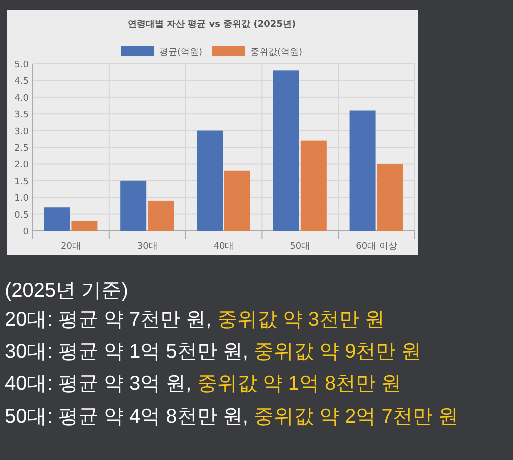  What do you see at coordinates (21, 115) in the screenshot?
I see `y-tick-label: 3.5` at bounding box center [21, 115].